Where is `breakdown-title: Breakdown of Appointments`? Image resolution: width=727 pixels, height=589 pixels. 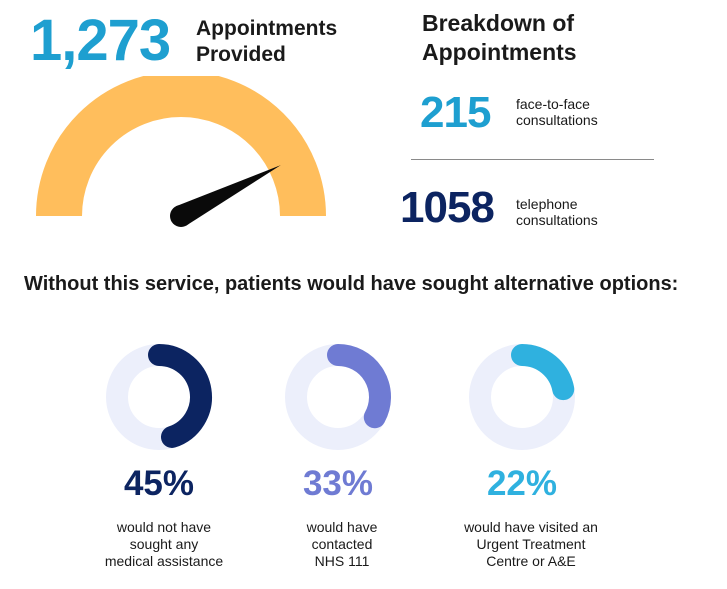
breakdown-title: Breakdown of Appointments is located at coordinates (552, 38).